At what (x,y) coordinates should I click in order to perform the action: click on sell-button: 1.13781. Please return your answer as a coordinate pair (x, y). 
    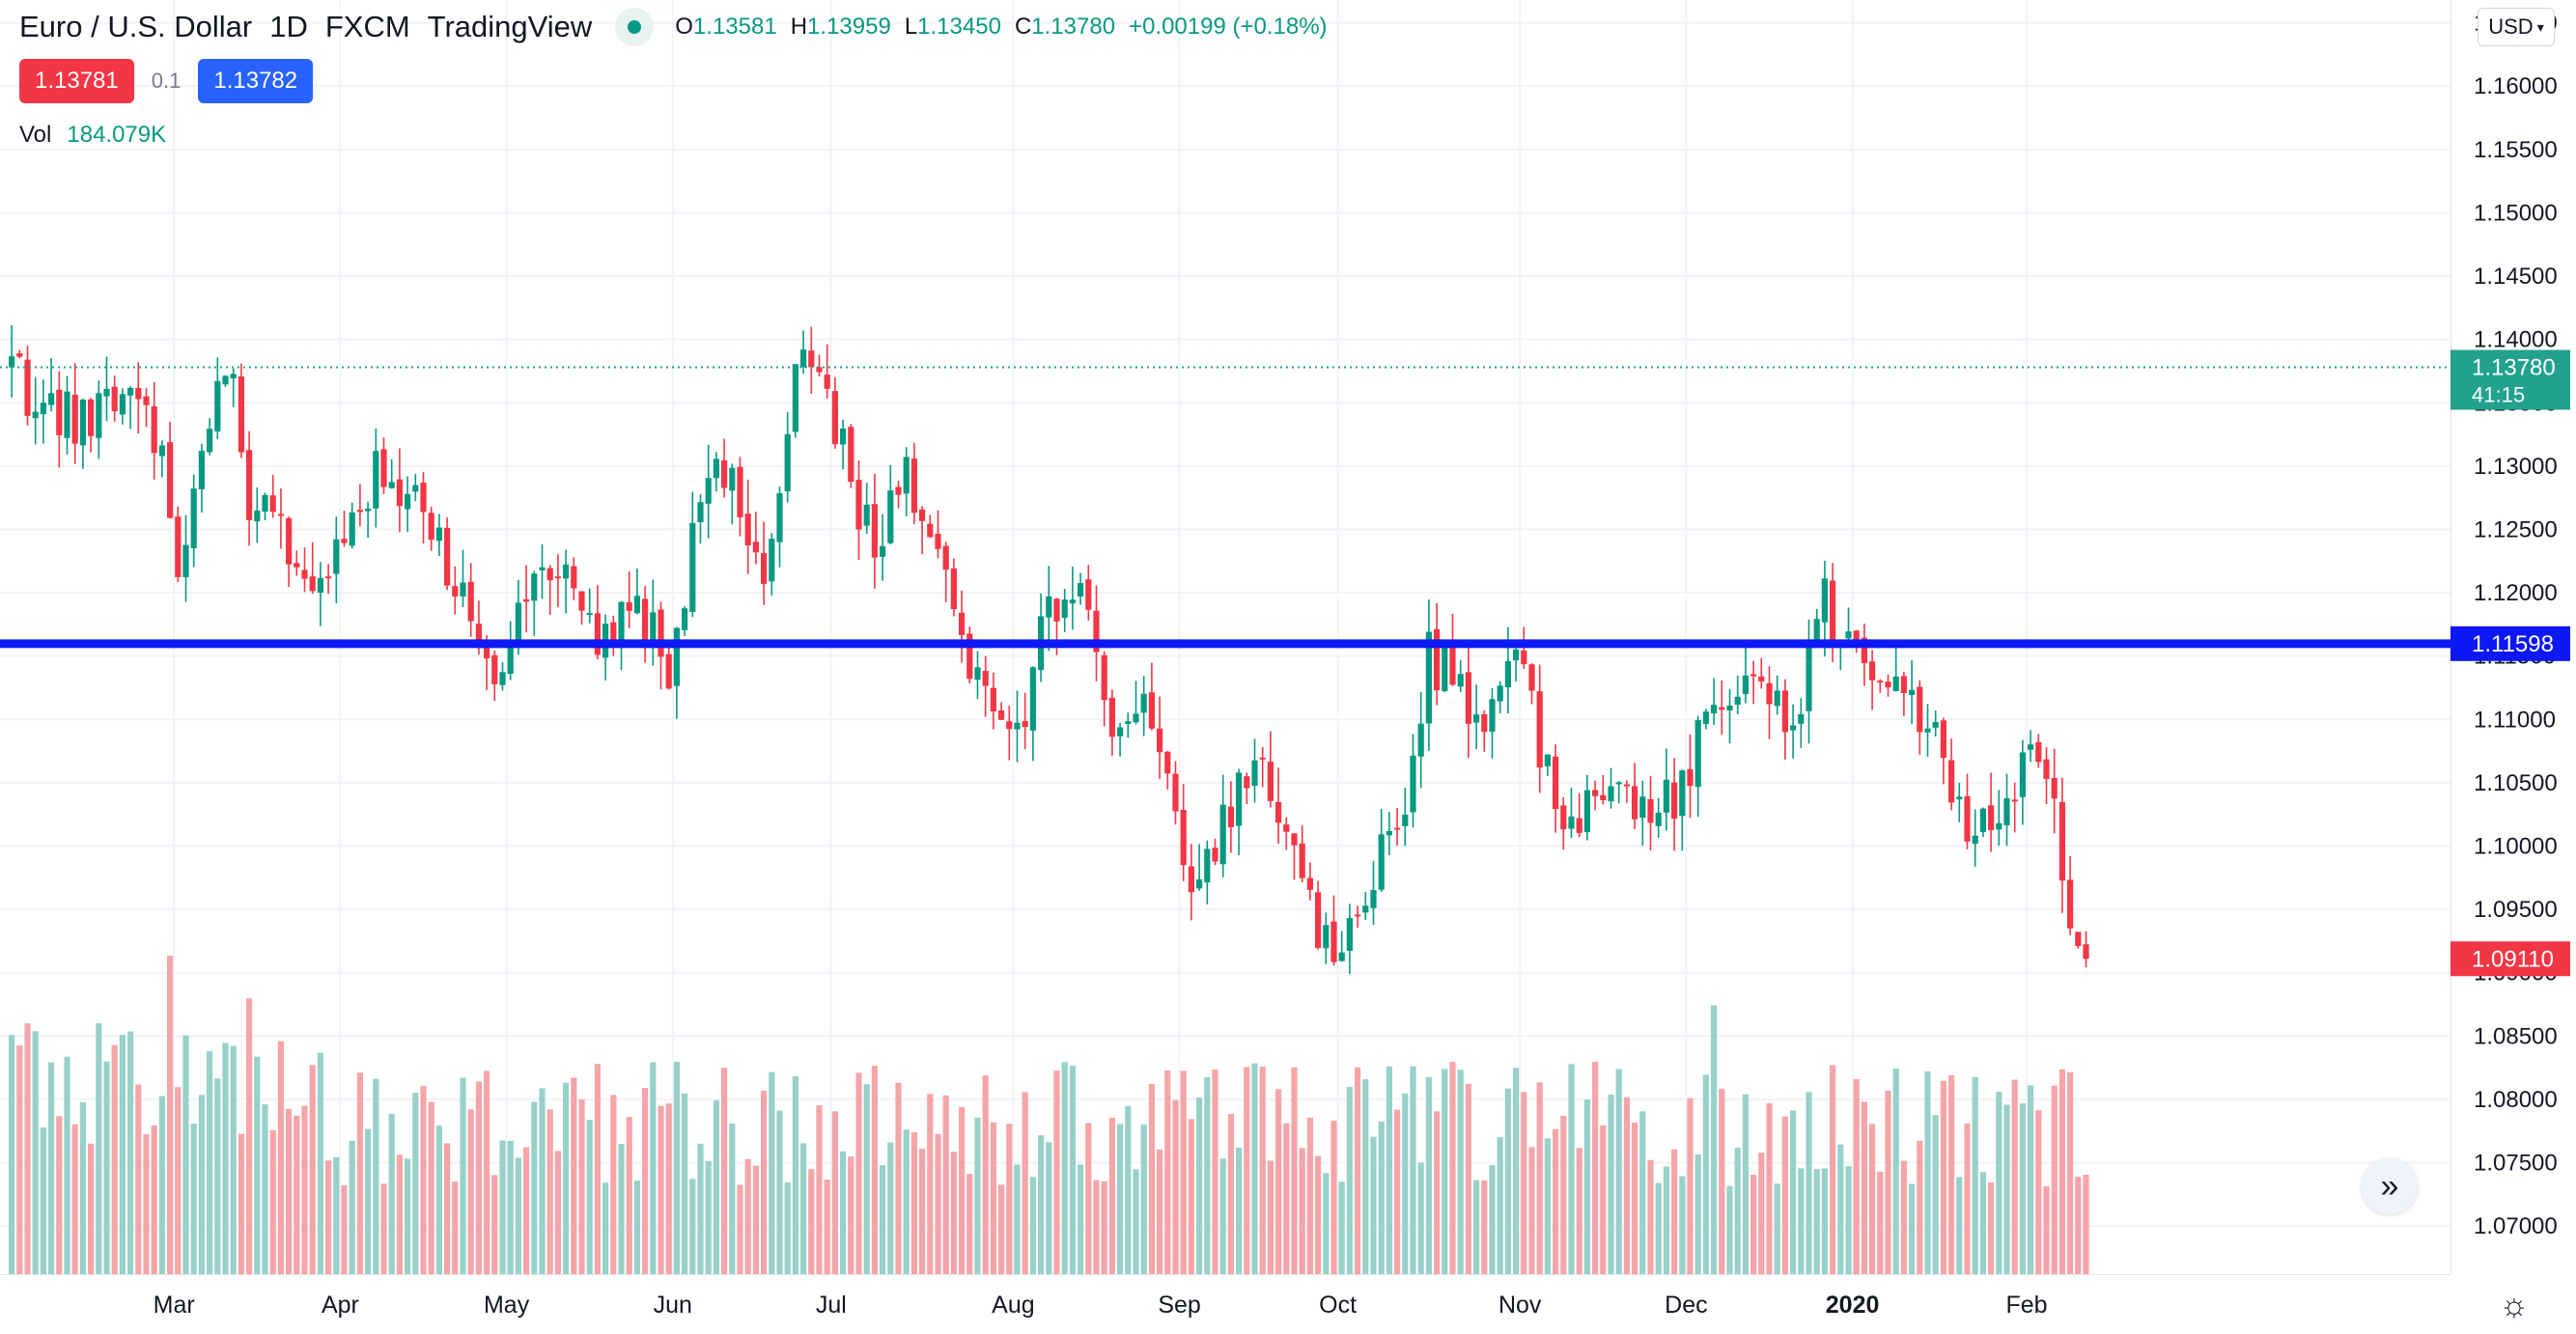
    Looking at the image, I should click on (77, 81).